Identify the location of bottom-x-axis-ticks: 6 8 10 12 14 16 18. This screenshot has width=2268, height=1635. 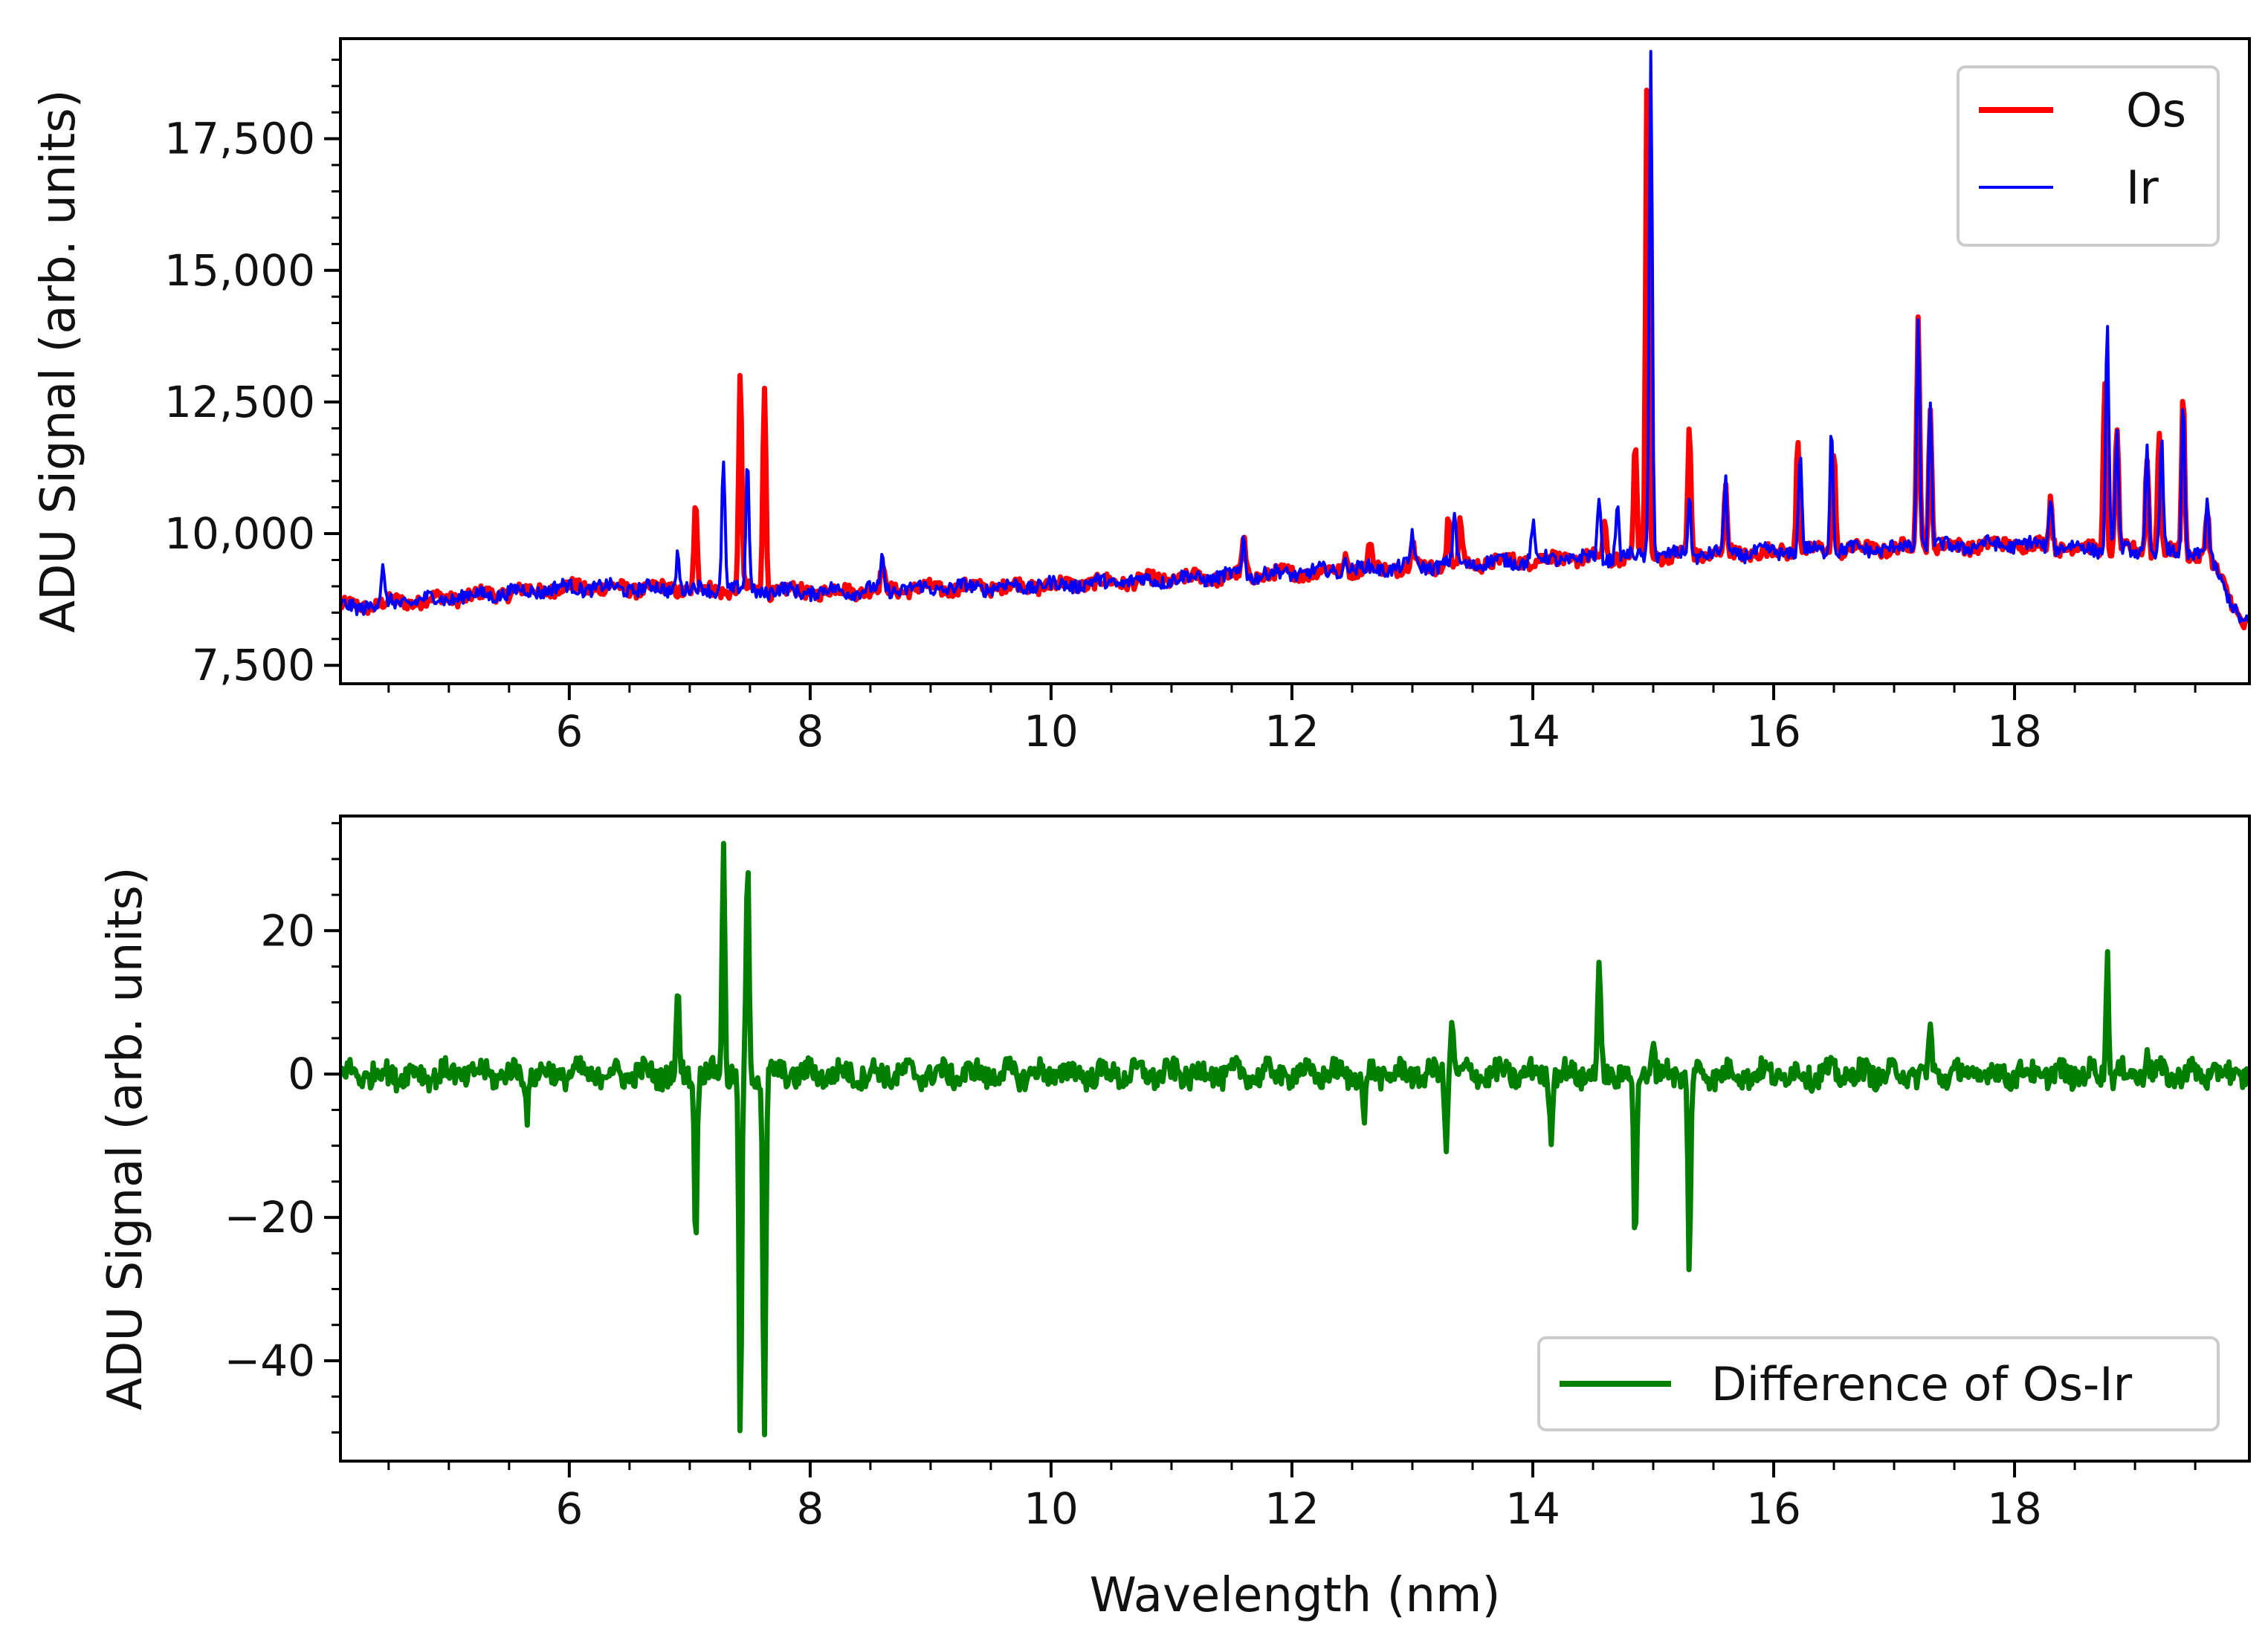
(1292, 1497).